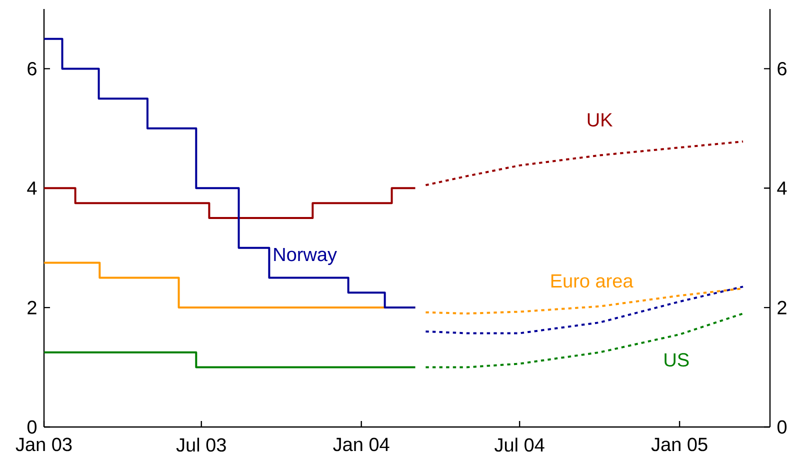 The width and height of the screenshot is (799, 476). I want to click on y2-tick-label: 6, so click(782, 69).